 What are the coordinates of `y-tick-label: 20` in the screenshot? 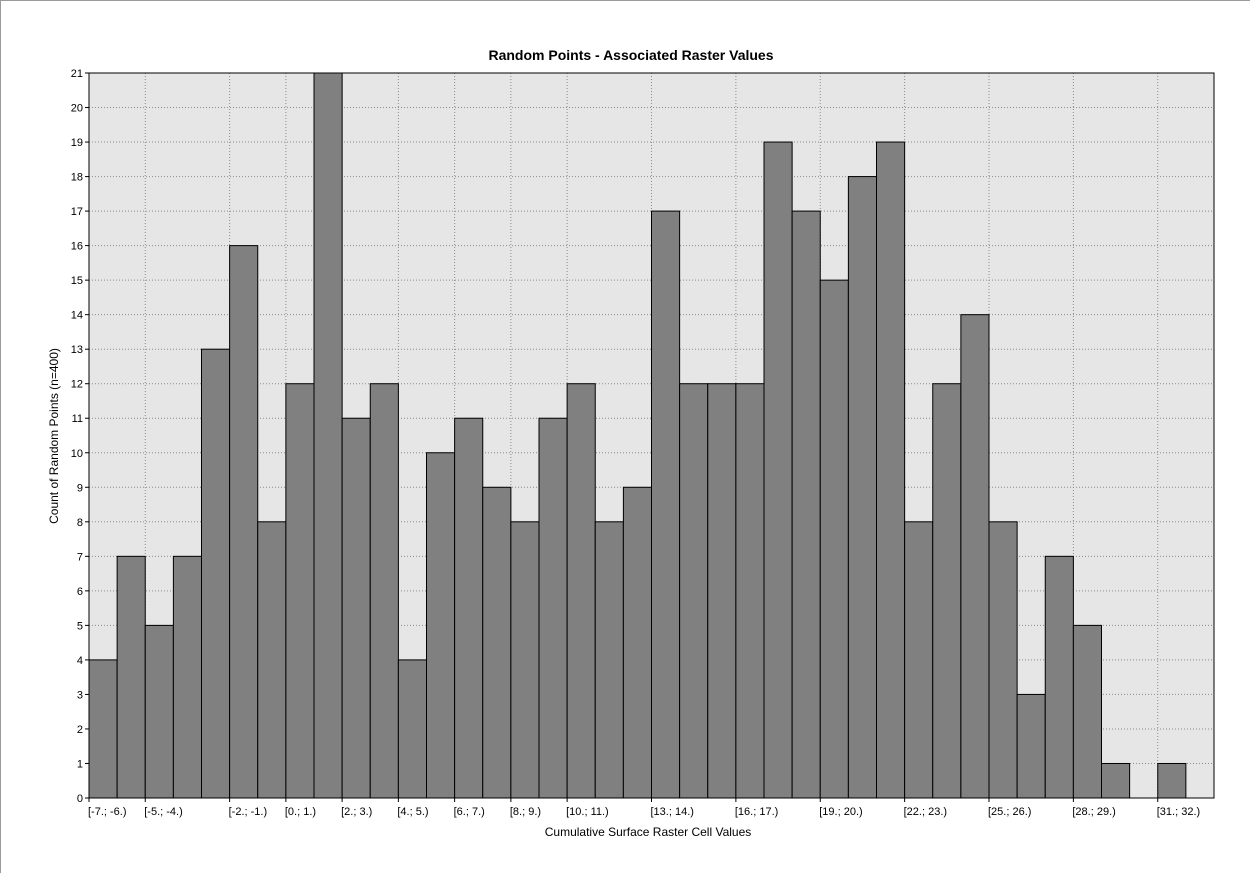 It's located at (77, 109).